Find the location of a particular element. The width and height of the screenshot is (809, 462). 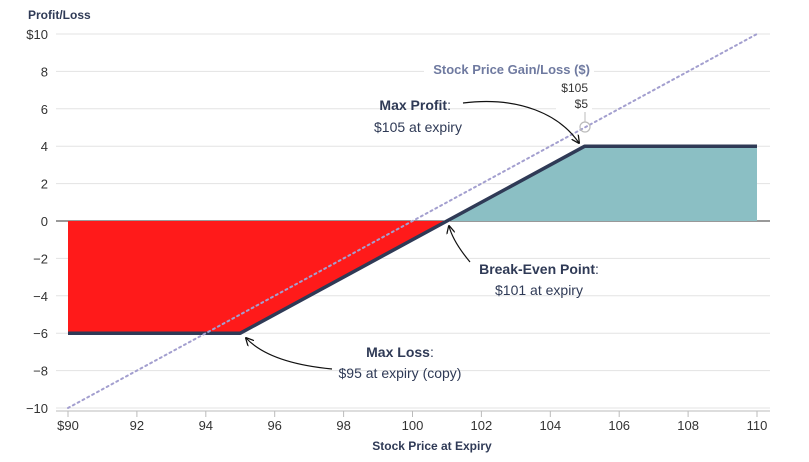

x-tick-label: 110 is located at coordinates (757, 425).